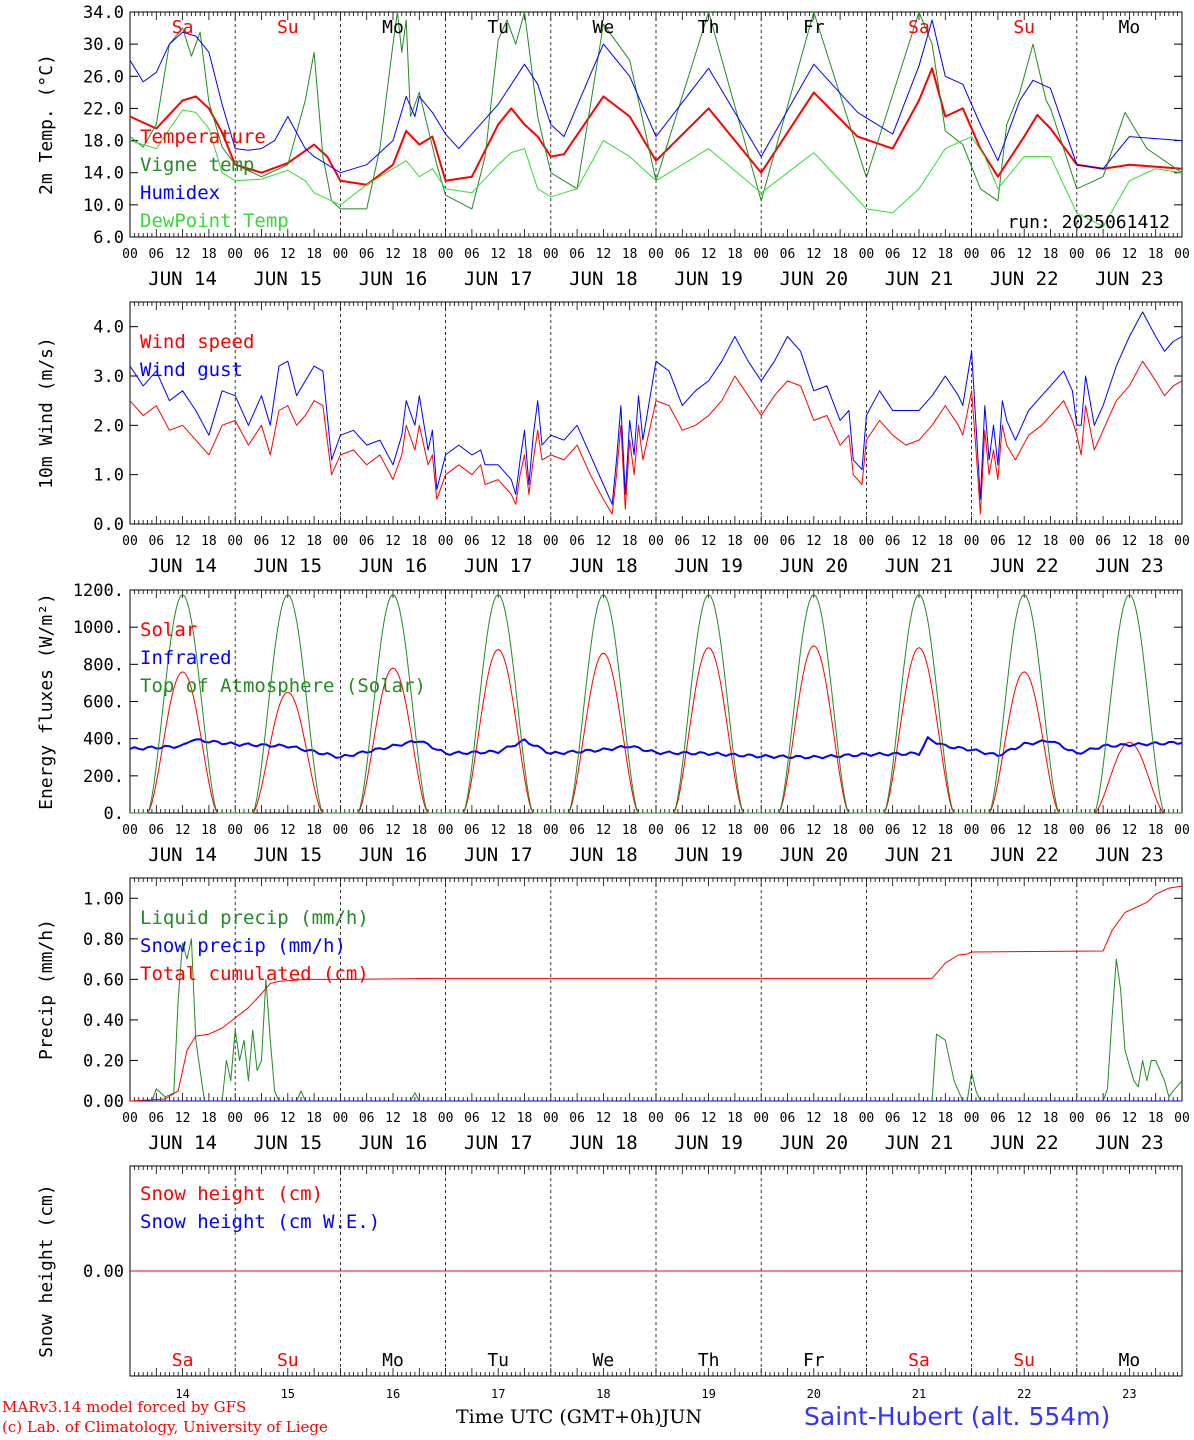 This screenshot has height=1440, width=1194. Describe the element at coordinates (103, 1021) in the screenshot. I see `y-tick-label: 0.40` at that location.